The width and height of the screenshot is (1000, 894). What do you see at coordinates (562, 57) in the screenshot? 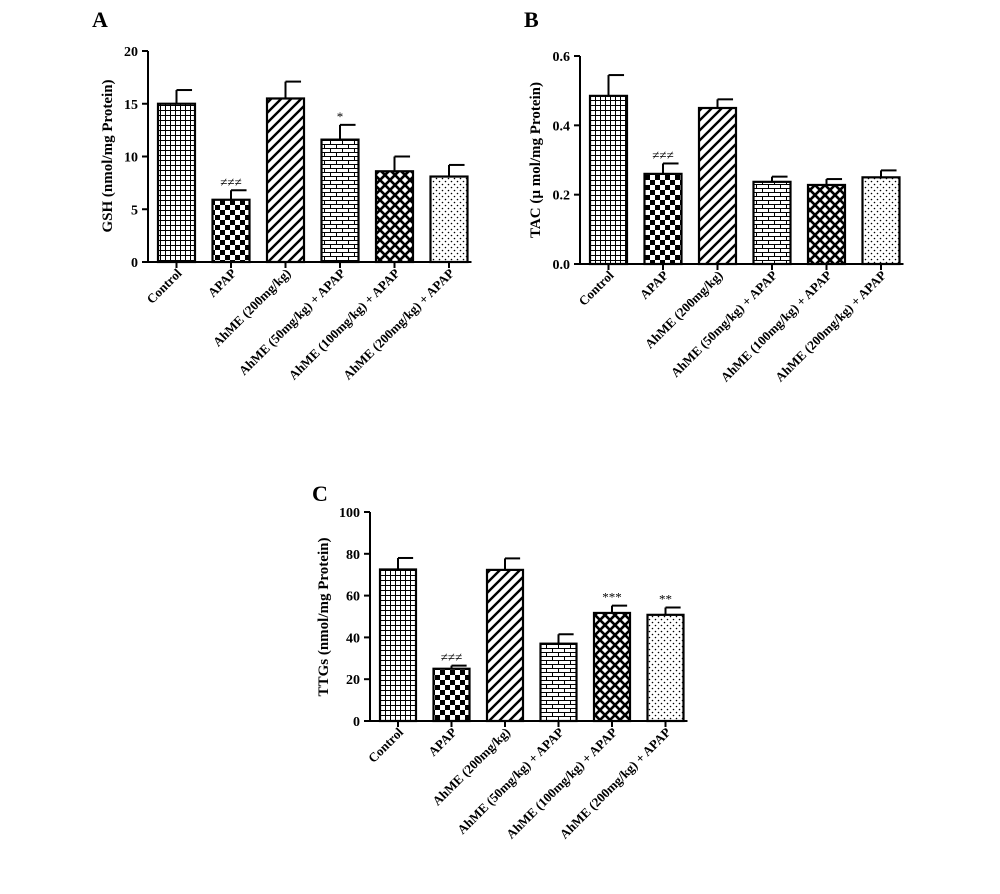
I see `y-tick-label: 0.6` at bounding box center [562, 57].